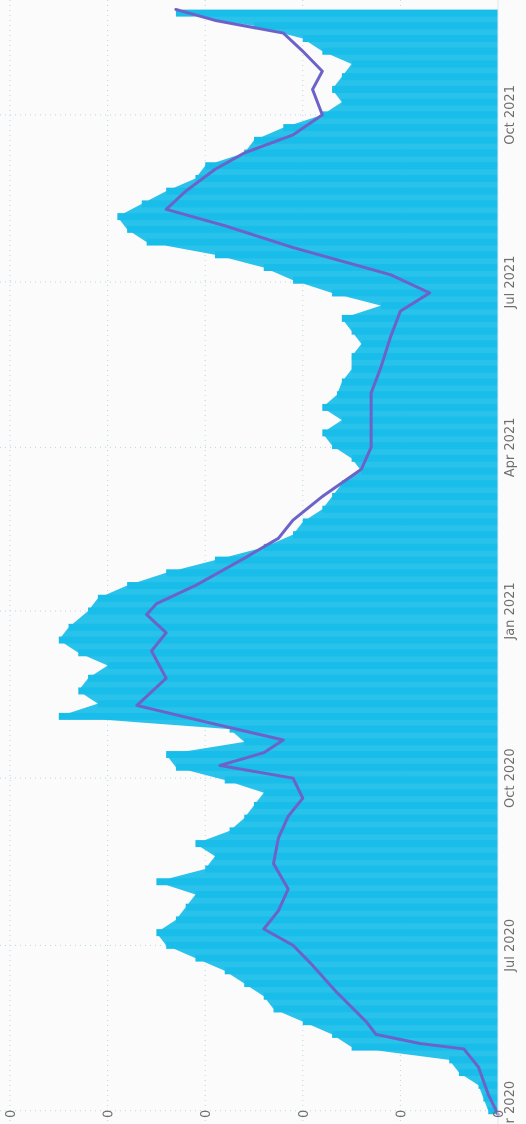 This screenshot has width=526, height=1124. What do you see at coordinates (510, 778) in the screenshot?
I see `x-tick-label: Oct 2020` at bounding box center [510, 778].